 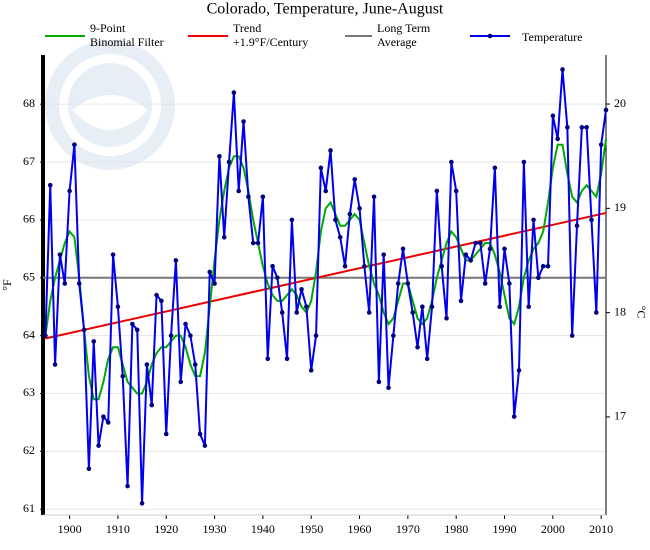 I want to click on noaa-watermark, so click(x=110, y=105).